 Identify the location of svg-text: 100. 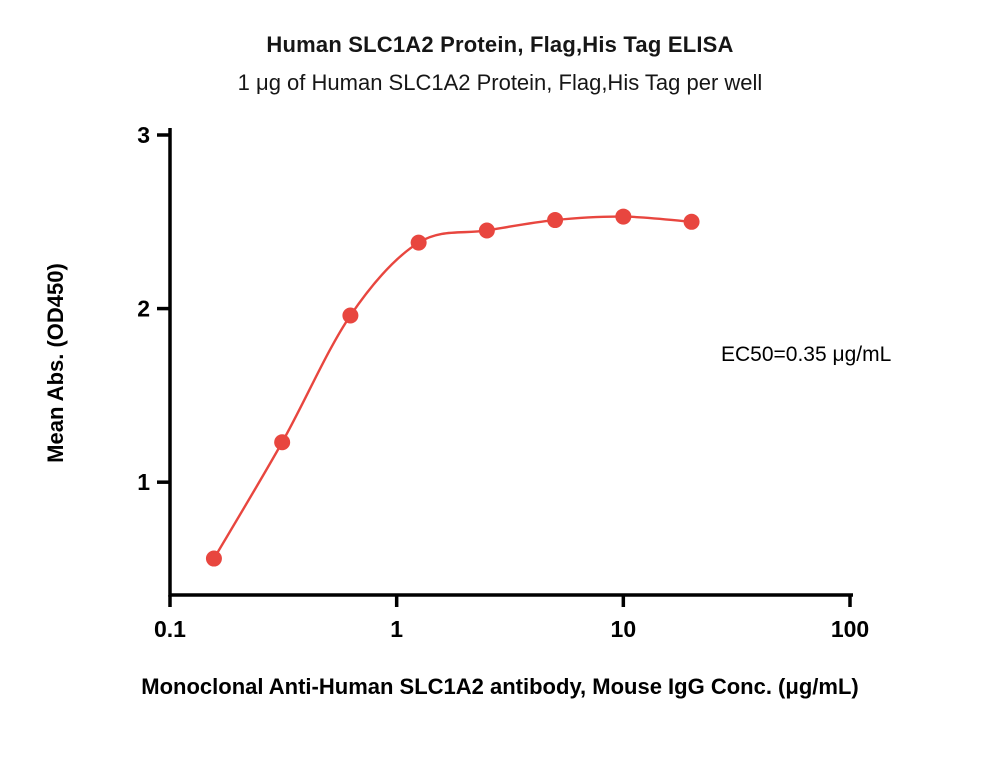
(850, 629).